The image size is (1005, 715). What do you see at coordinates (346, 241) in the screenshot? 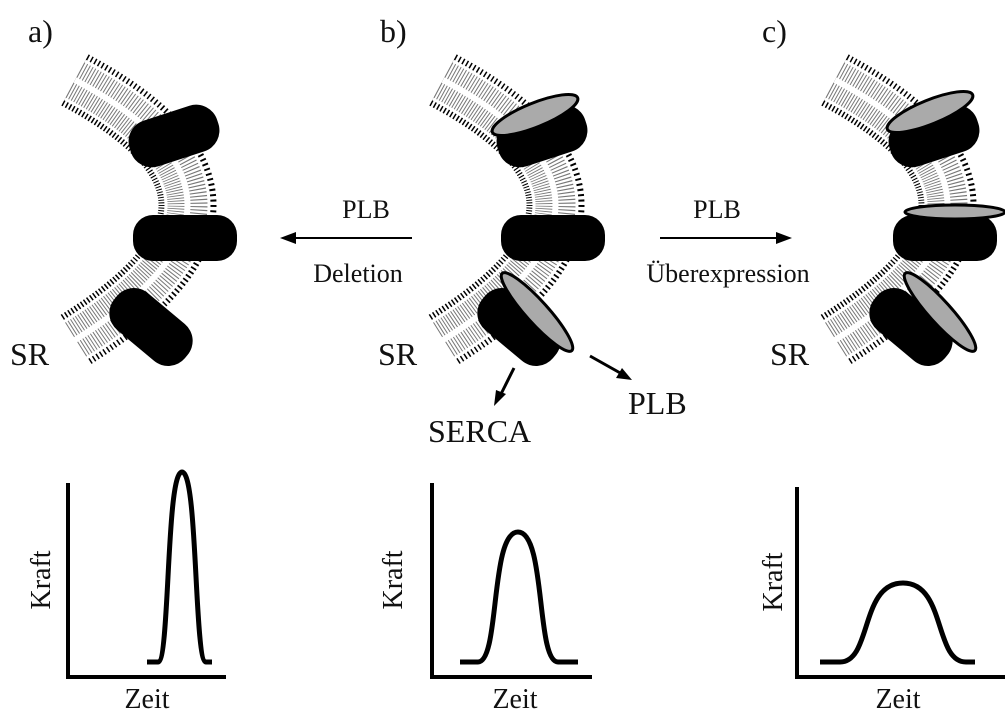
I see `arrow-deletion: PLB Deletion` at bounding box center [346, 241].